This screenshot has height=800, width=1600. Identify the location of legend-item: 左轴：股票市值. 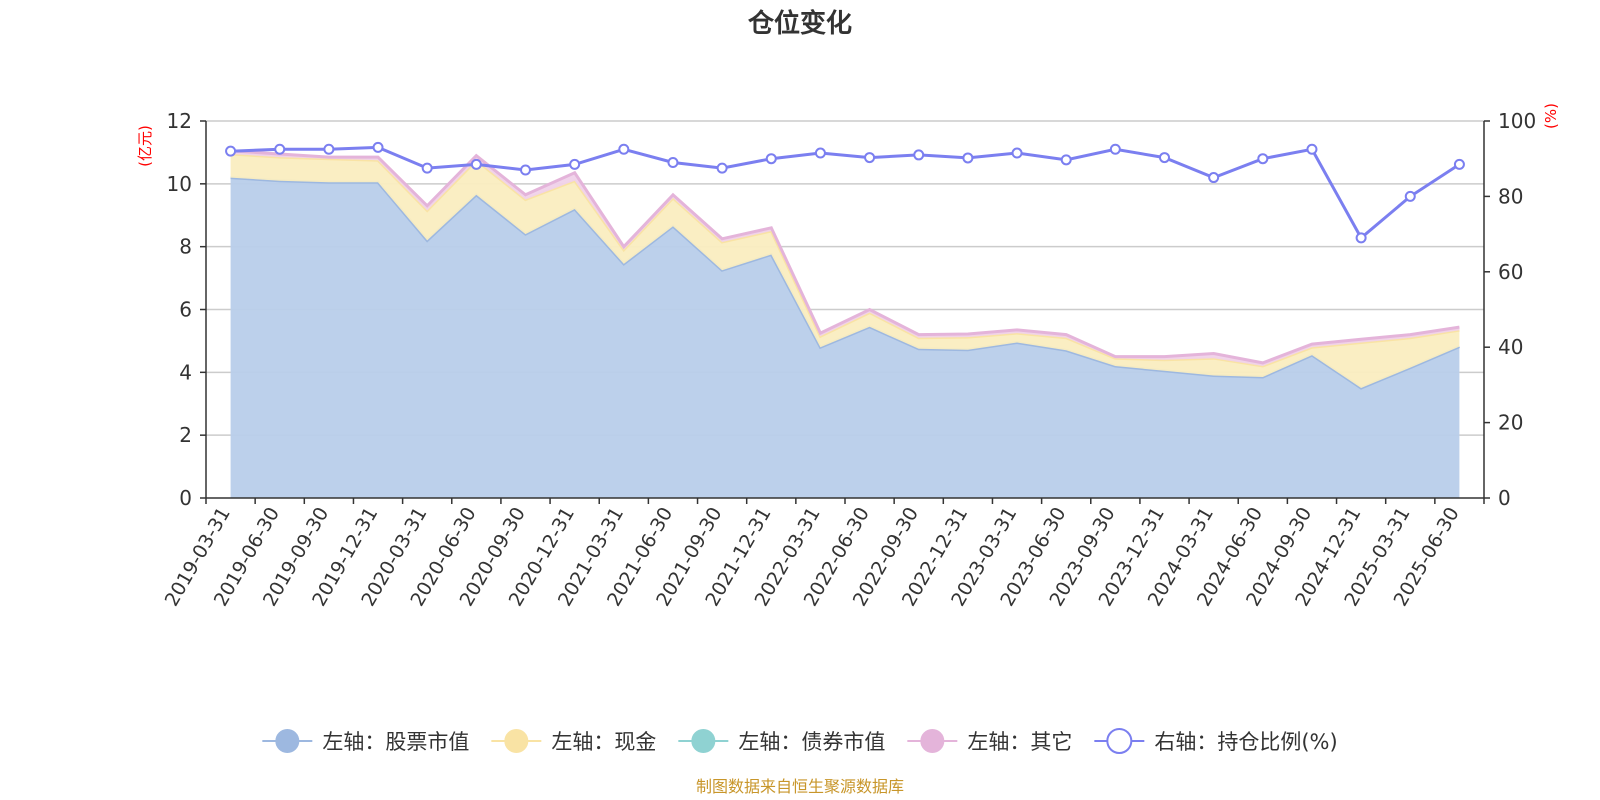
(365, 741).